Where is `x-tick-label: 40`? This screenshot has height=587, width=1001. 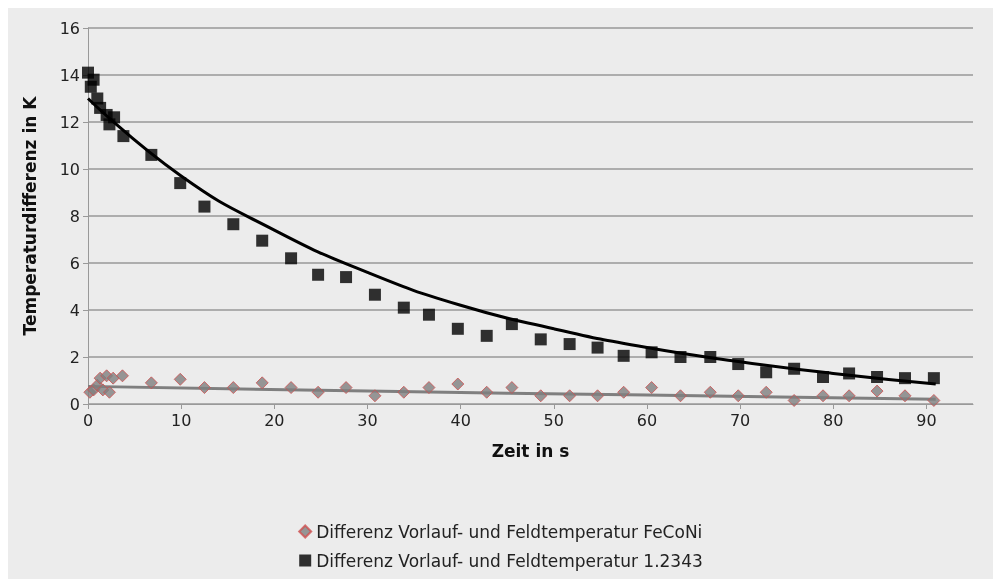 x-tick-label: 40 is located at coordinates (460, 420).